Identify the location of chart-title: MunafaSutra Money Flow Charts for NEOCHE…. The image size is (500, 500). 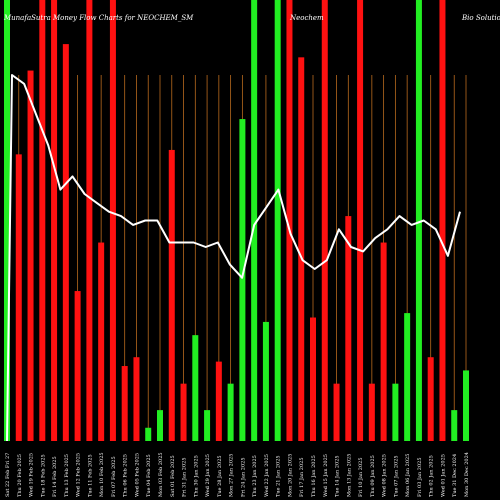
(98, 18).